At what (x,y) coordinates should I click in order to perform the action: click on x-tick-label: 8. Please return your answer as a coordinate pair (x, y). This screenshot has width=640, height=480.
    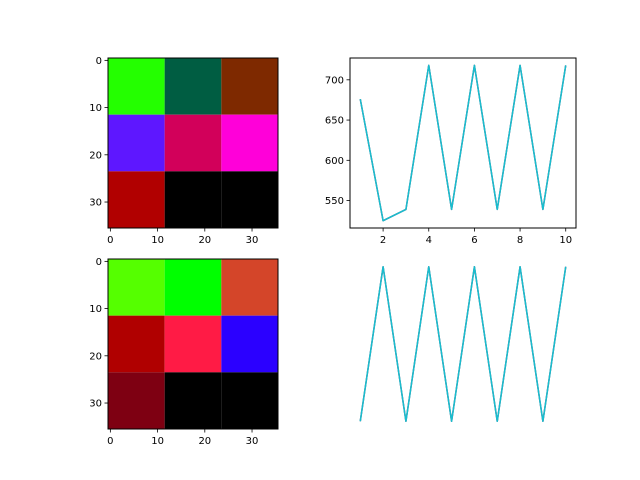
    Looking at the image, I should click on (520, 240).